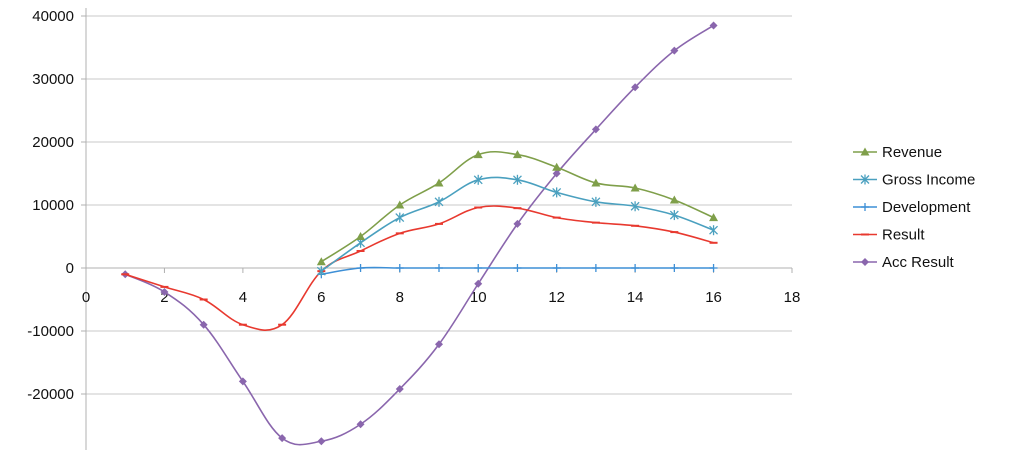 The image size is (1024, 461). What do you see at coordinates (918, 262) in the screenshot?
I see `legend-label: Acc Result` at bounding box center [918, 262].